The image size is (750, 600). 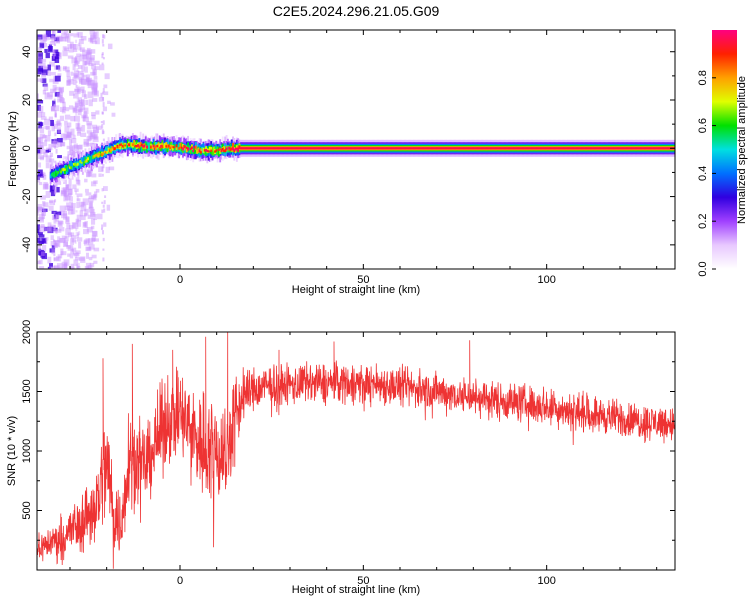 What do you see at coordinates (27, 197) in the screenshot?
I see `spectrogram-y-tick-label: -20` at bounding box center [27, 197].